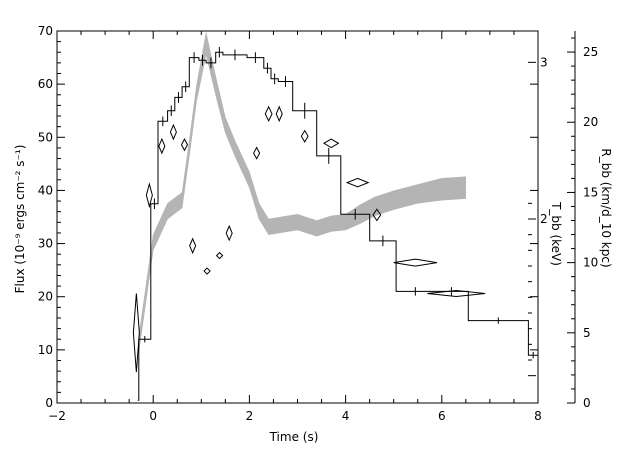  What do you see at coordinates (45, 31) in the screenshot?
I see `y-tick-label: 70` at bounding box center [45, 31].